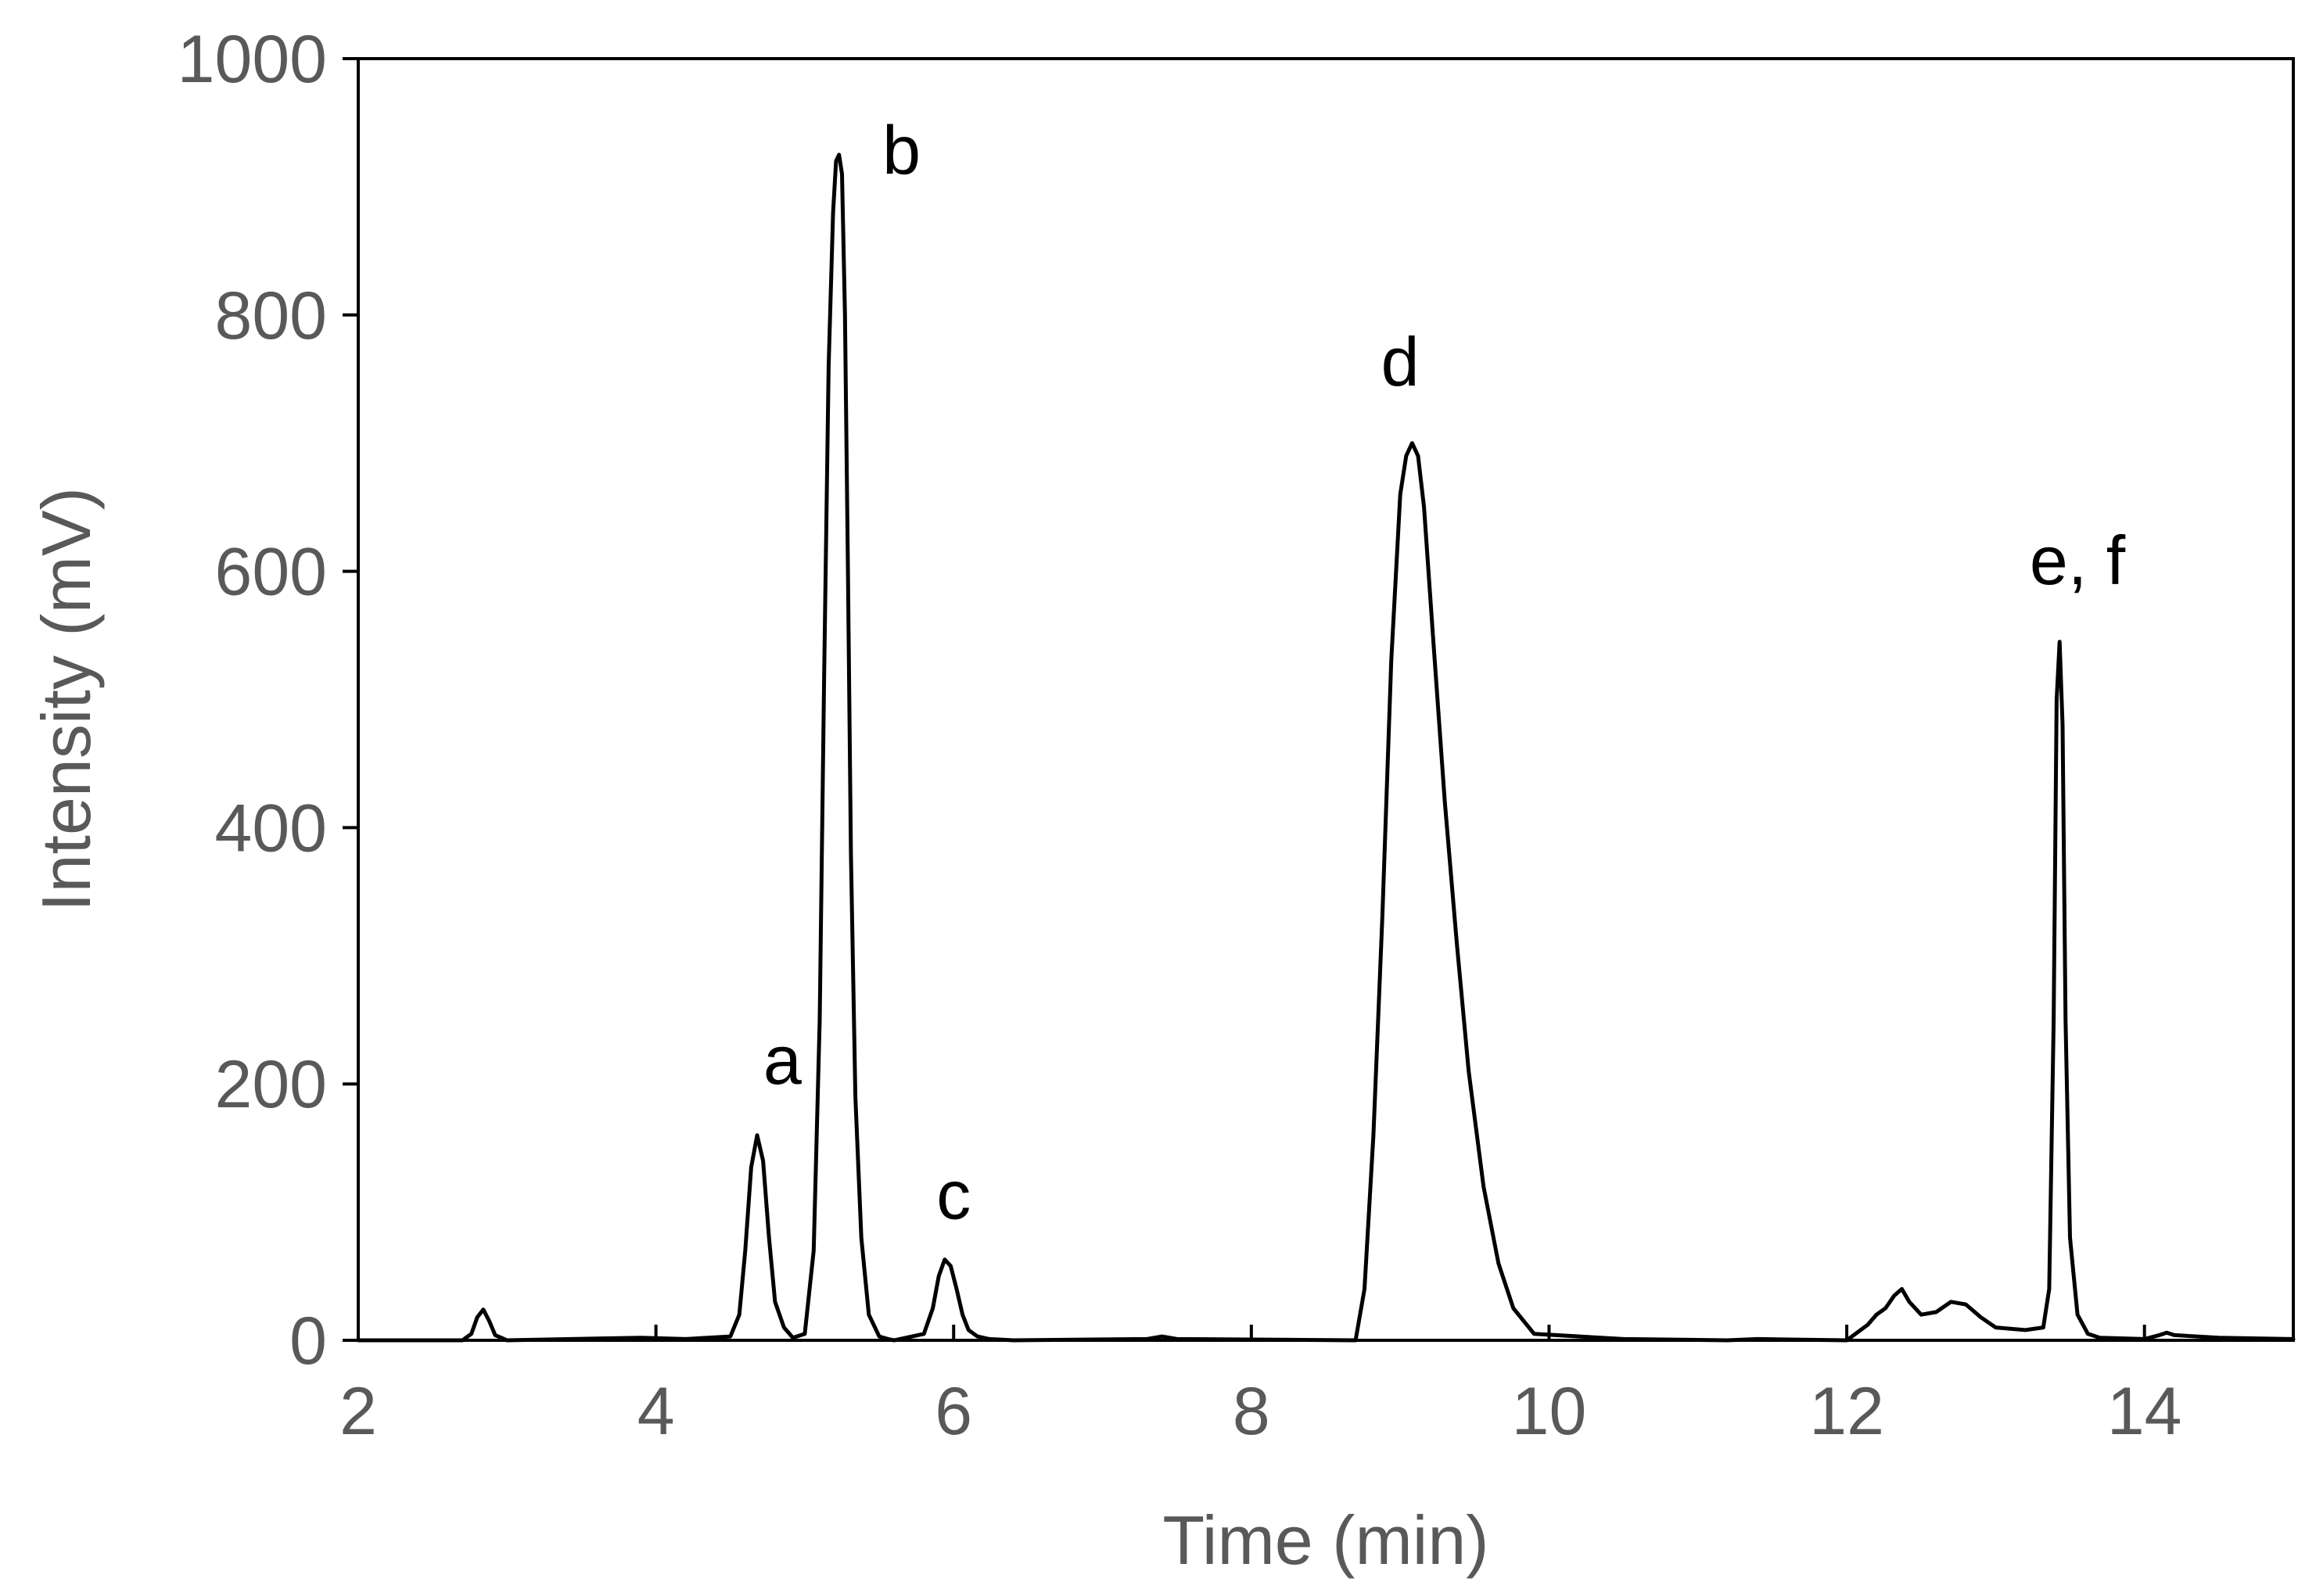 The image size is (2316, 1596). Describe the element at coordinates (271, 1085) in the screenshot. I see `y-tick-label: 200` at that location.